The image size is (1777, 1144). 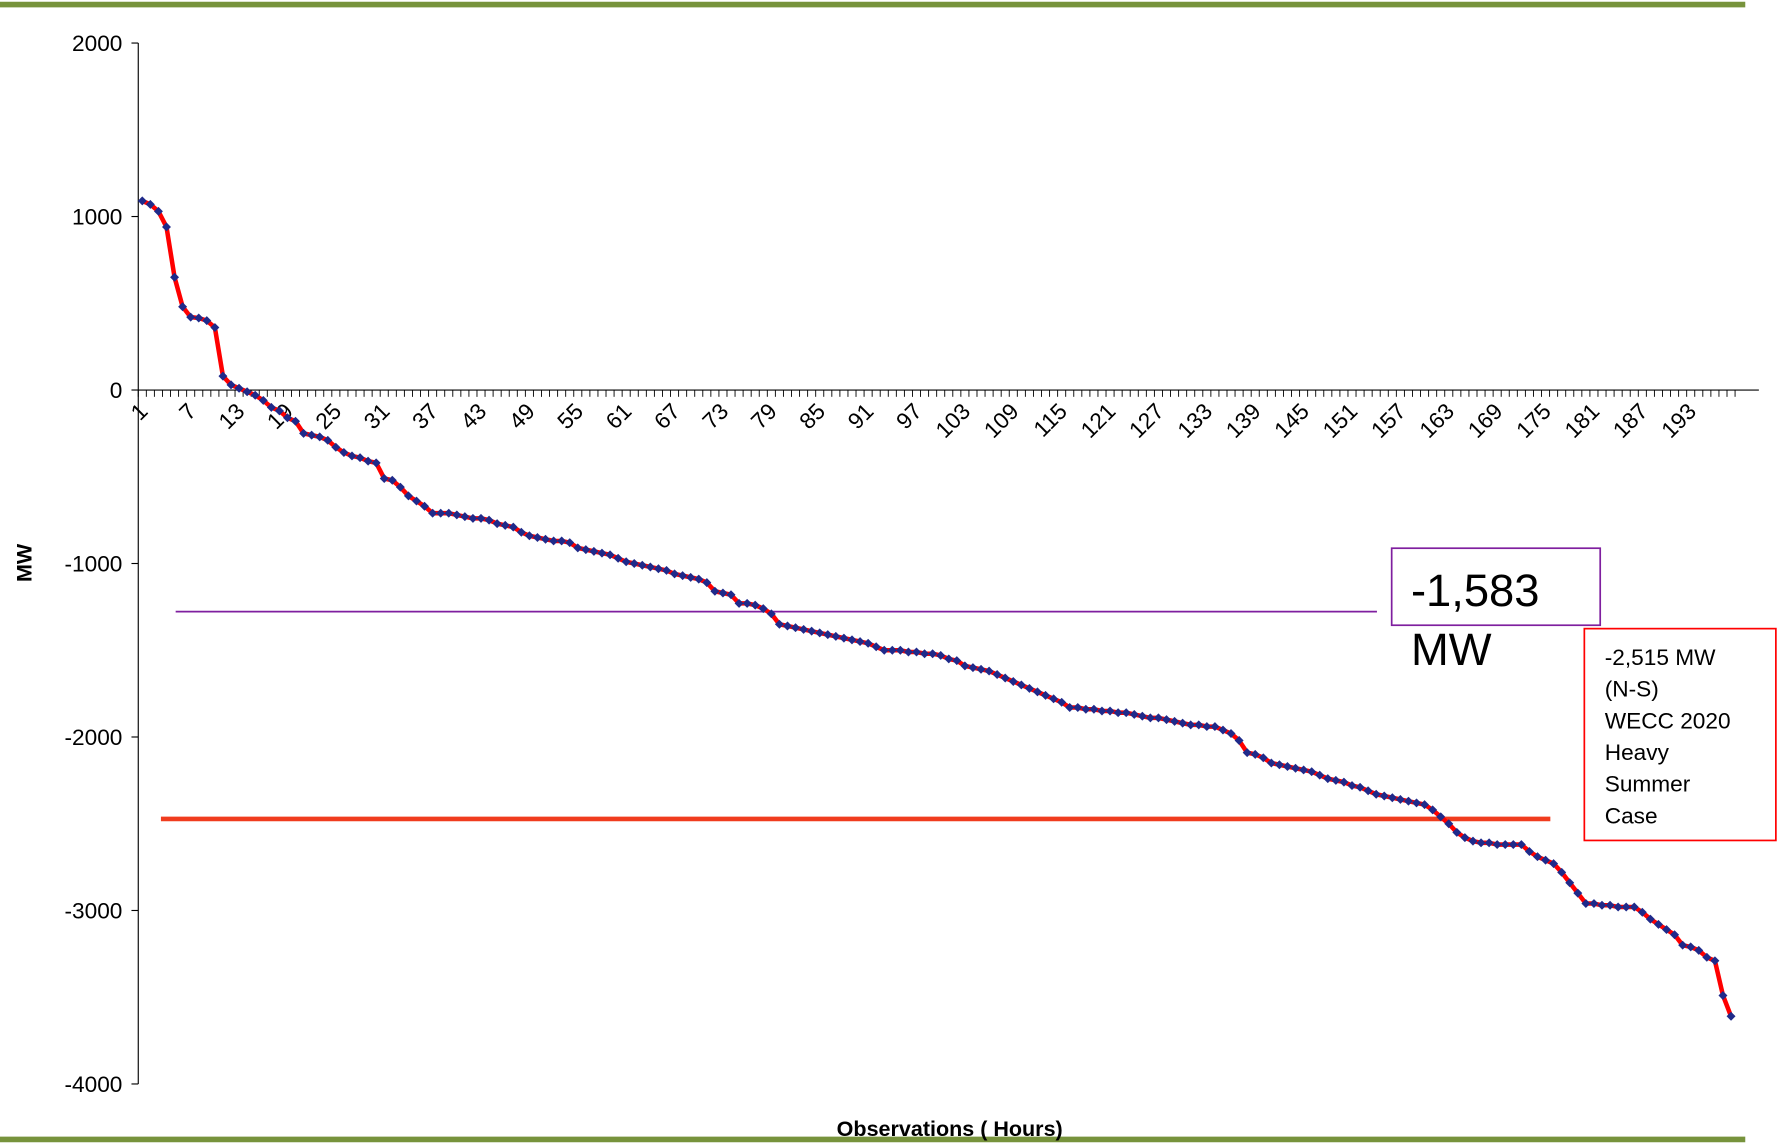 What do you see at coordinates (138, 411) in the screenshot?
I see `x-tick-label: 1` at bounding box center [138, 411].